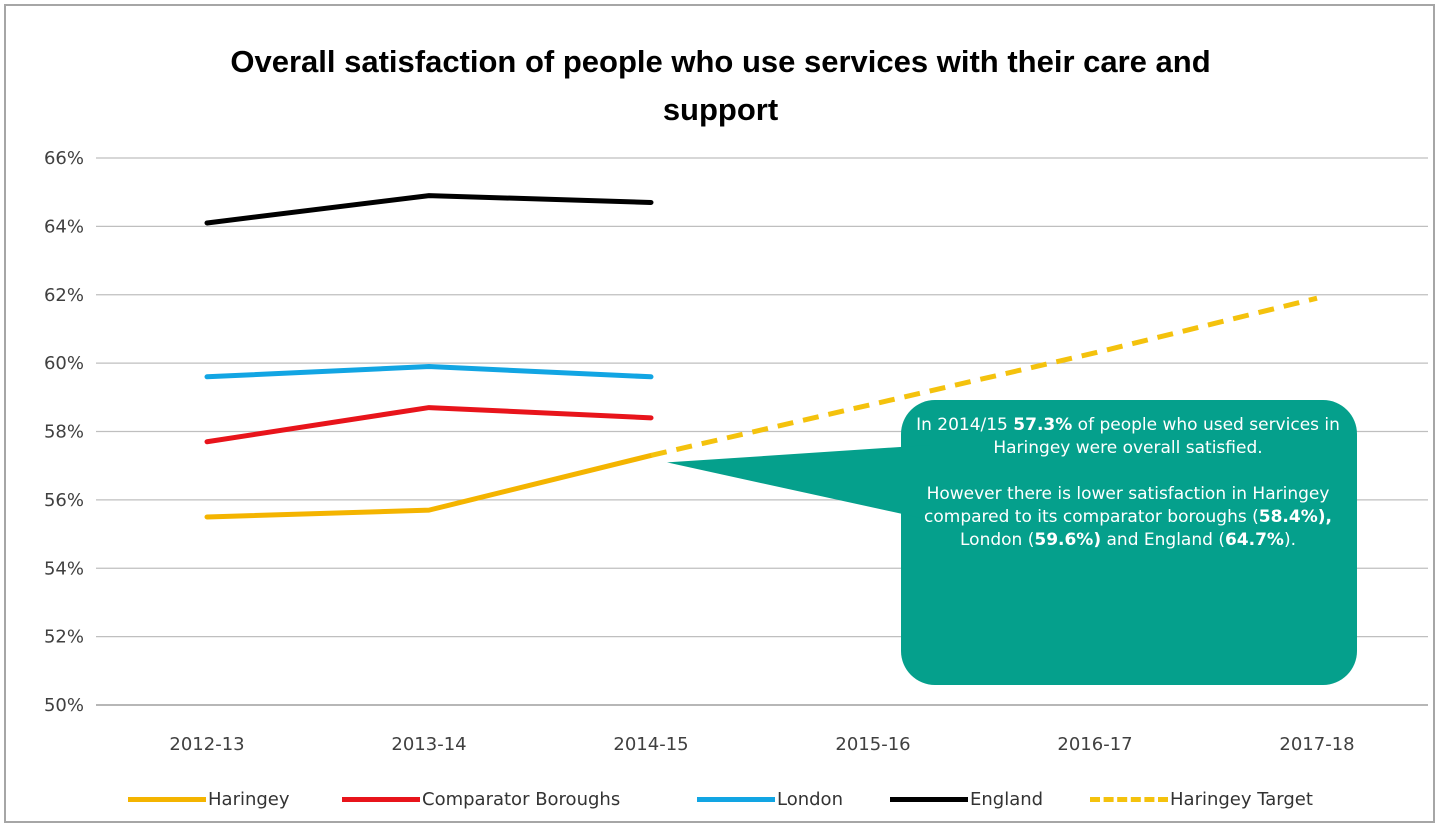 This screenshot has height=829, width=1441. What do you see at coordinates (1007, 799) in the screenshot?
I see `legend-label: England` at bounding box center [1007, 799].